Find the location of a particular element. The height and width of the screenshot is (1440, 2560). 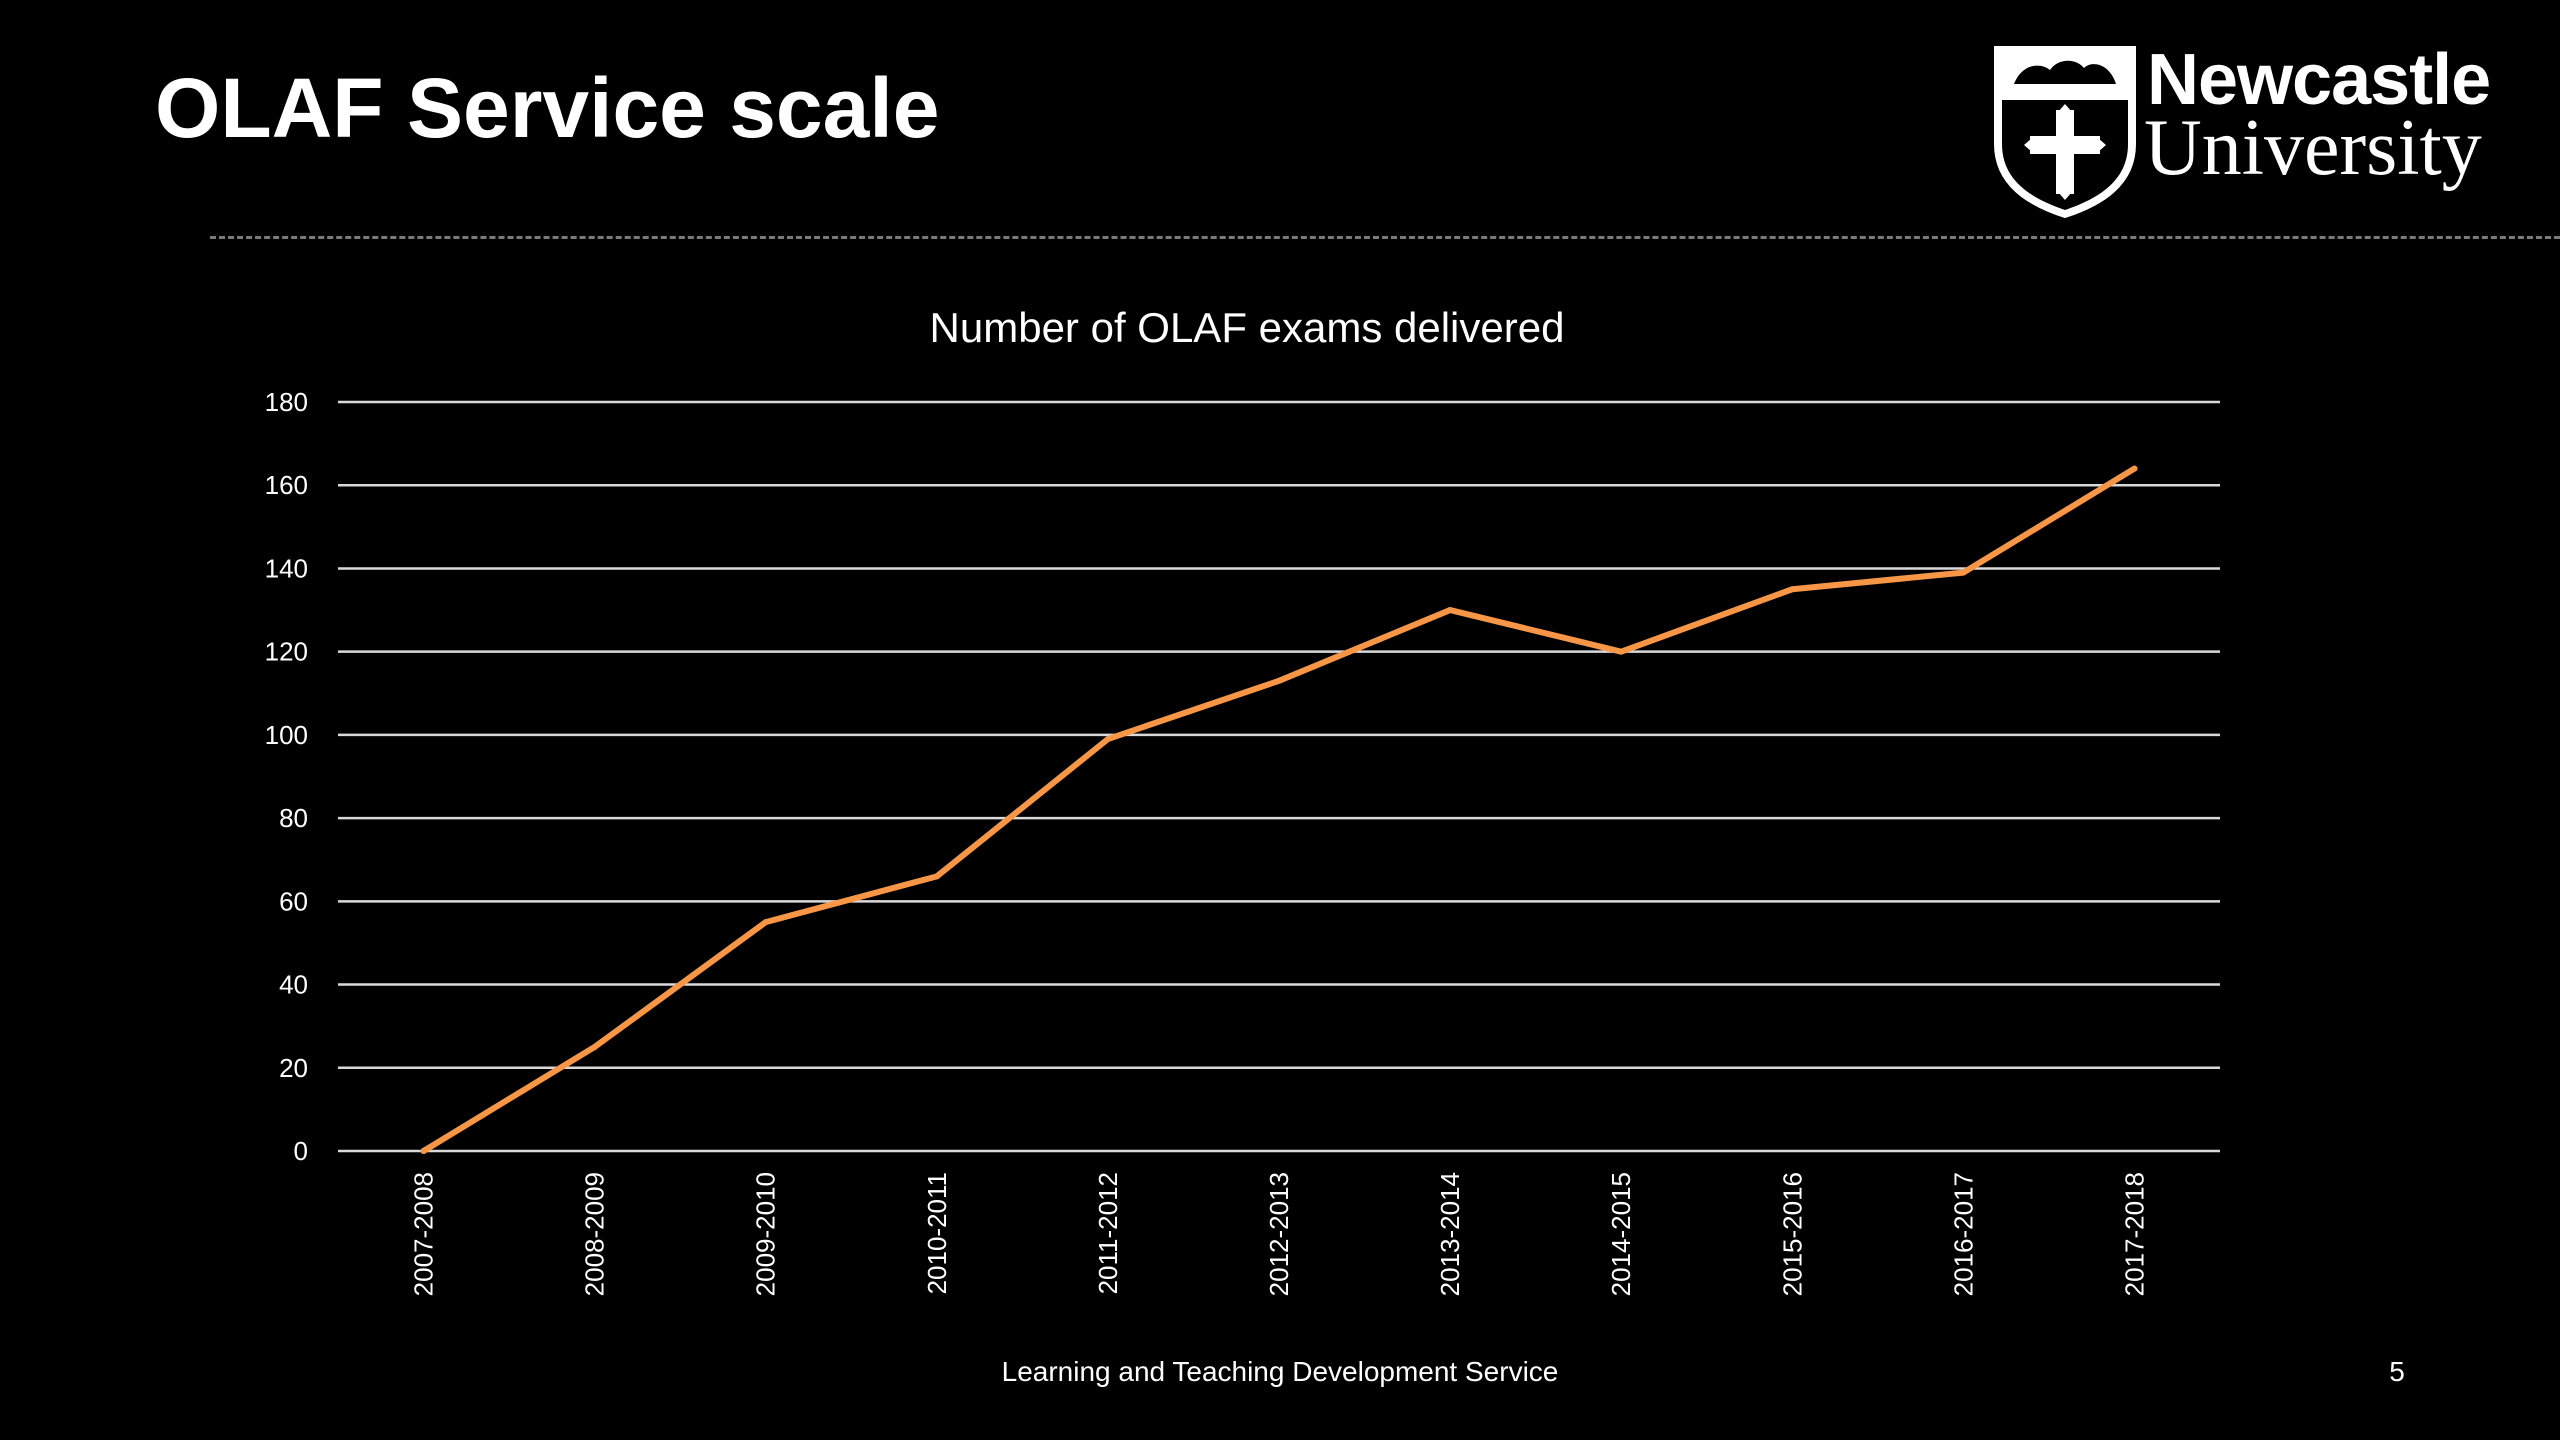

x-tick-label: 2009-2010 is located at coordinates (766, 1234).